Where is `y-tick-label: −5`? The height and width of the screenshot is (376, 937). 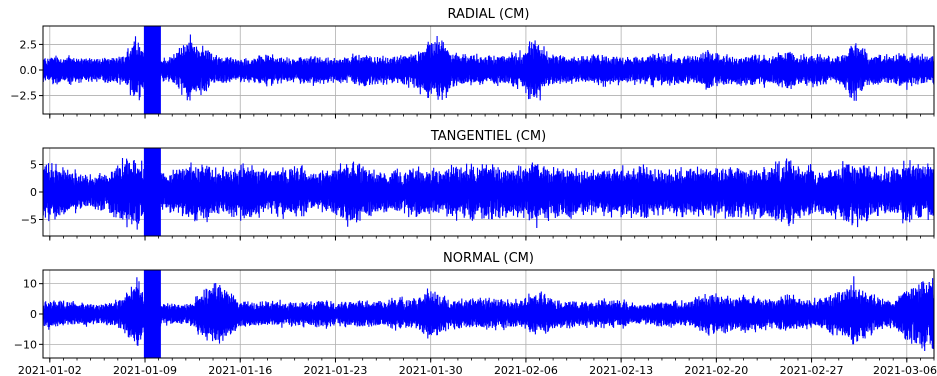 y-tick-label: −5 is located at coordinates (29, 220).